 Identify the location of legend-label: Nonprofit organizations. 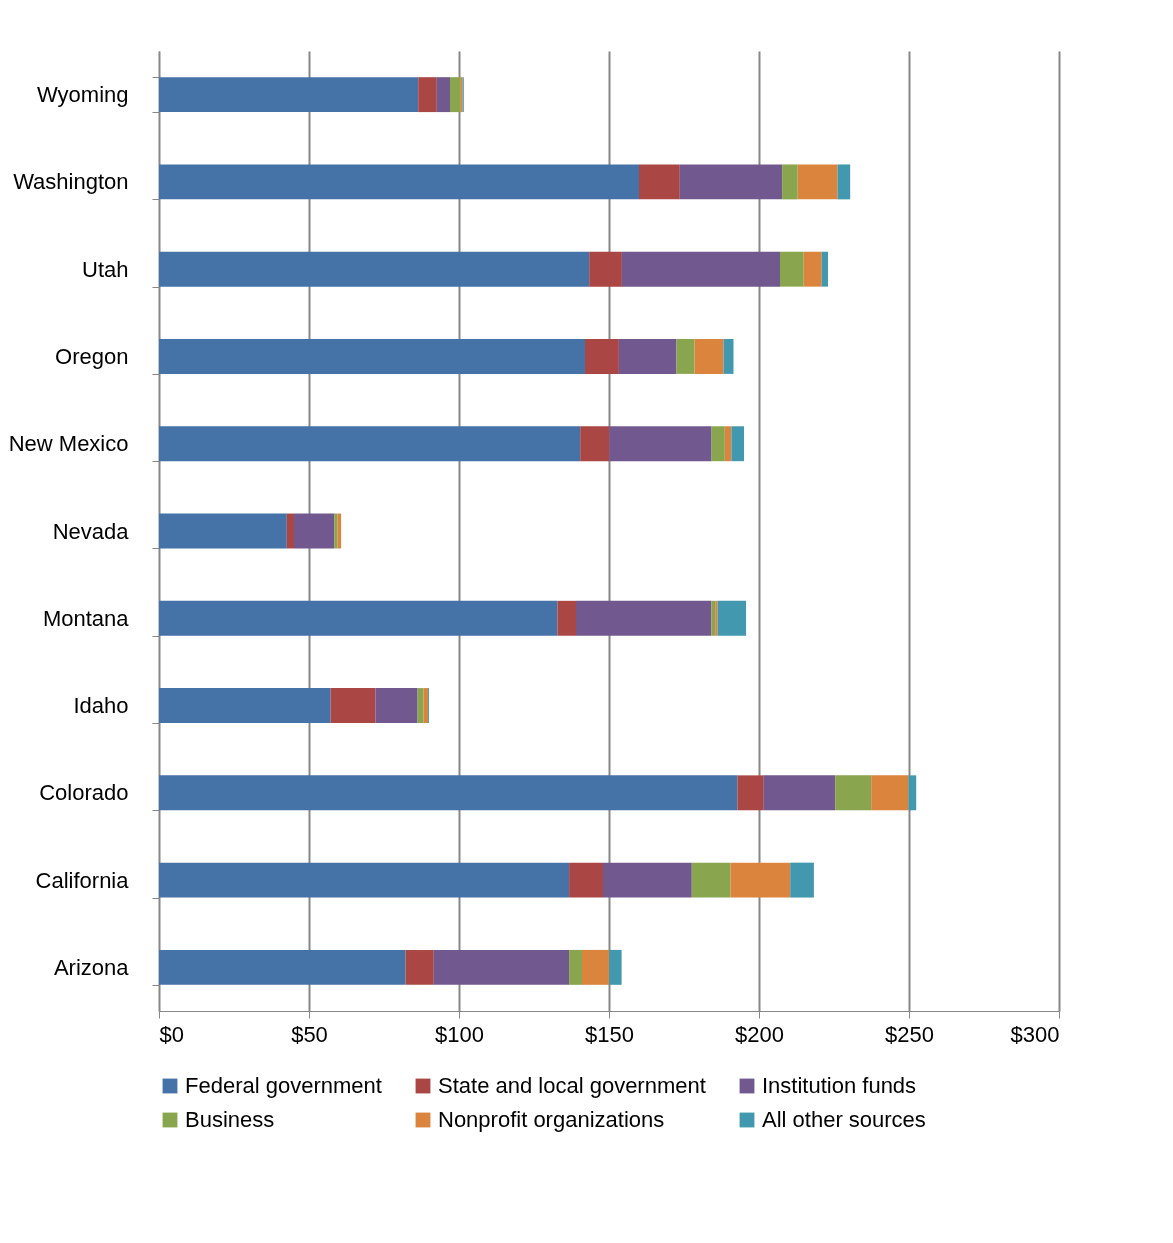
(551, 1119).